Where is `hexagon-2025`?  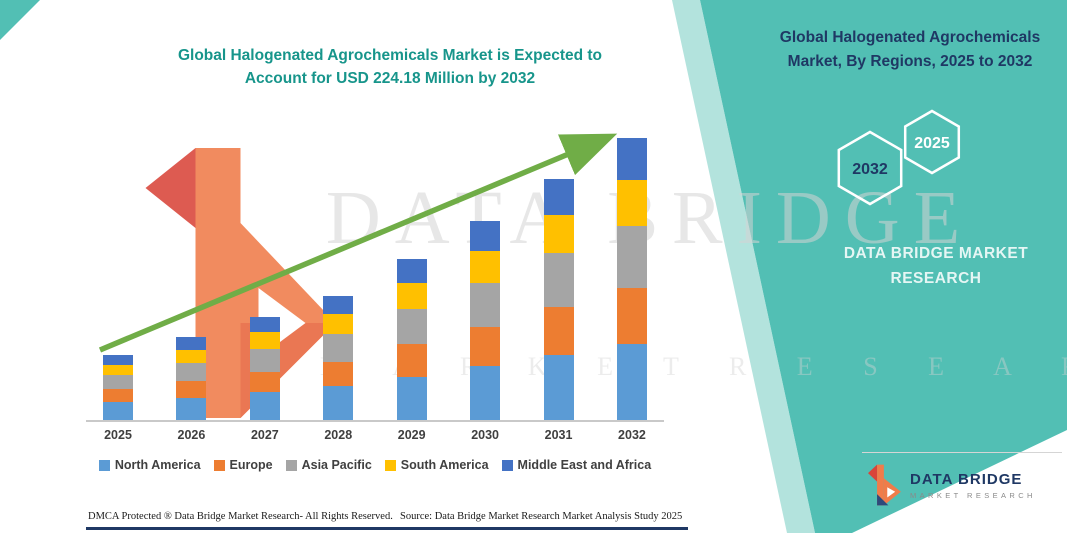 hexagon-2025 is located at coordinates (932, 142).